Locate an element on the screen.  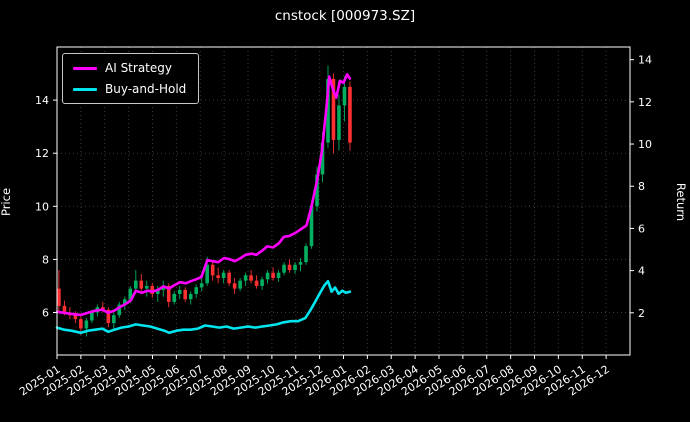
buy-and-hold-line-swatch is located at coordinates (85, 89).